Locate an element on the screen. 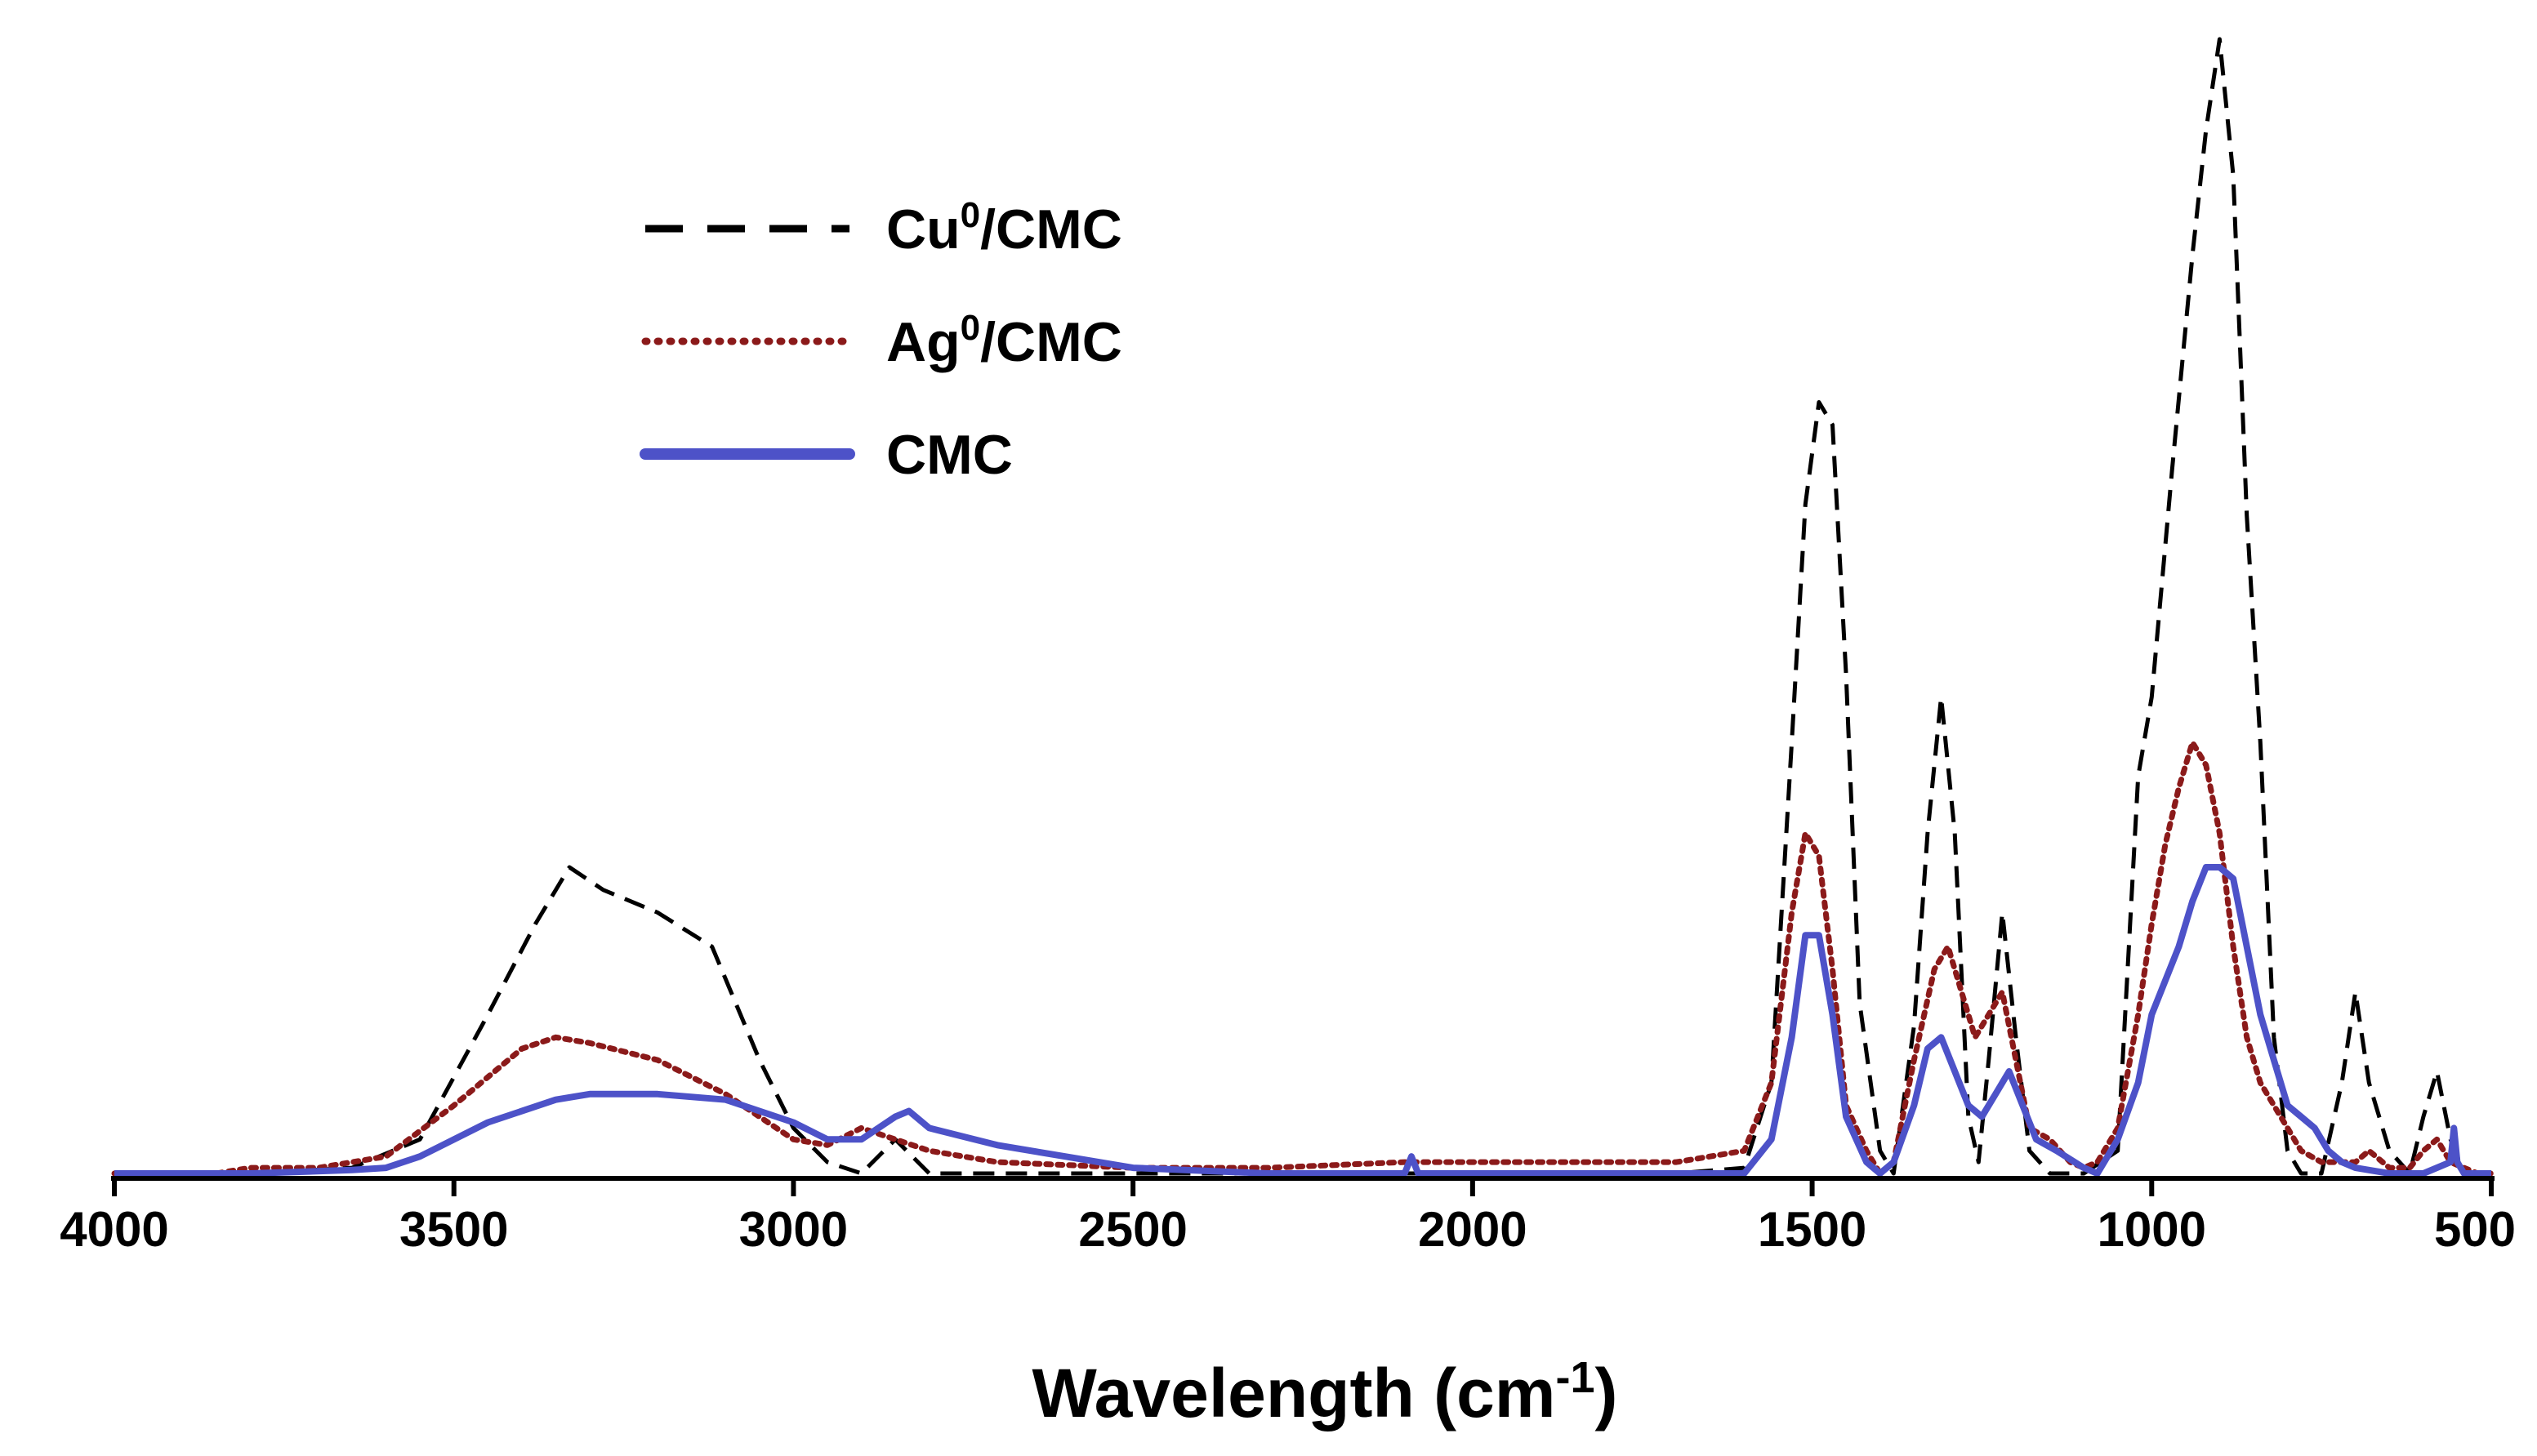  x-tick-label-2500: 2500 is located at coordinates (1132, 1230).